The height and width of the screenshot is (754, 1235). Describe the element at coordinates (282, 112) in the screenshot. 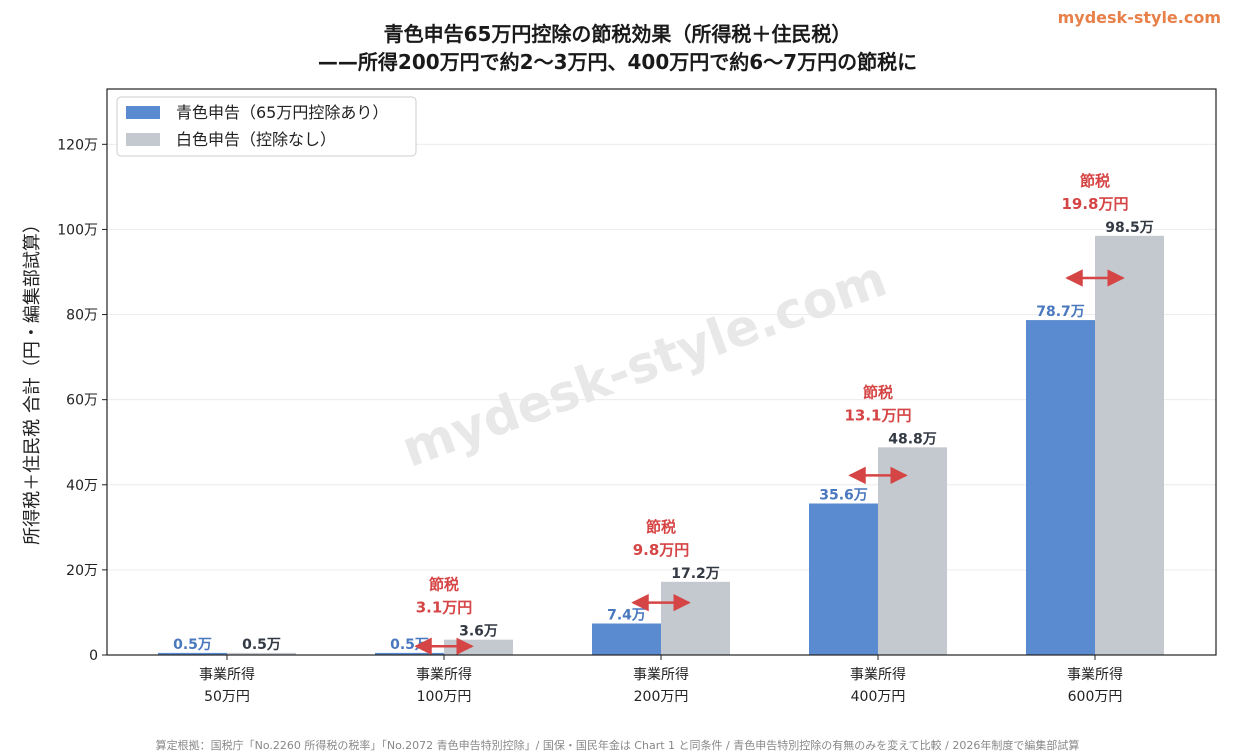

I see `legend-label: 青色申告（65万円控除あり）` at that location.